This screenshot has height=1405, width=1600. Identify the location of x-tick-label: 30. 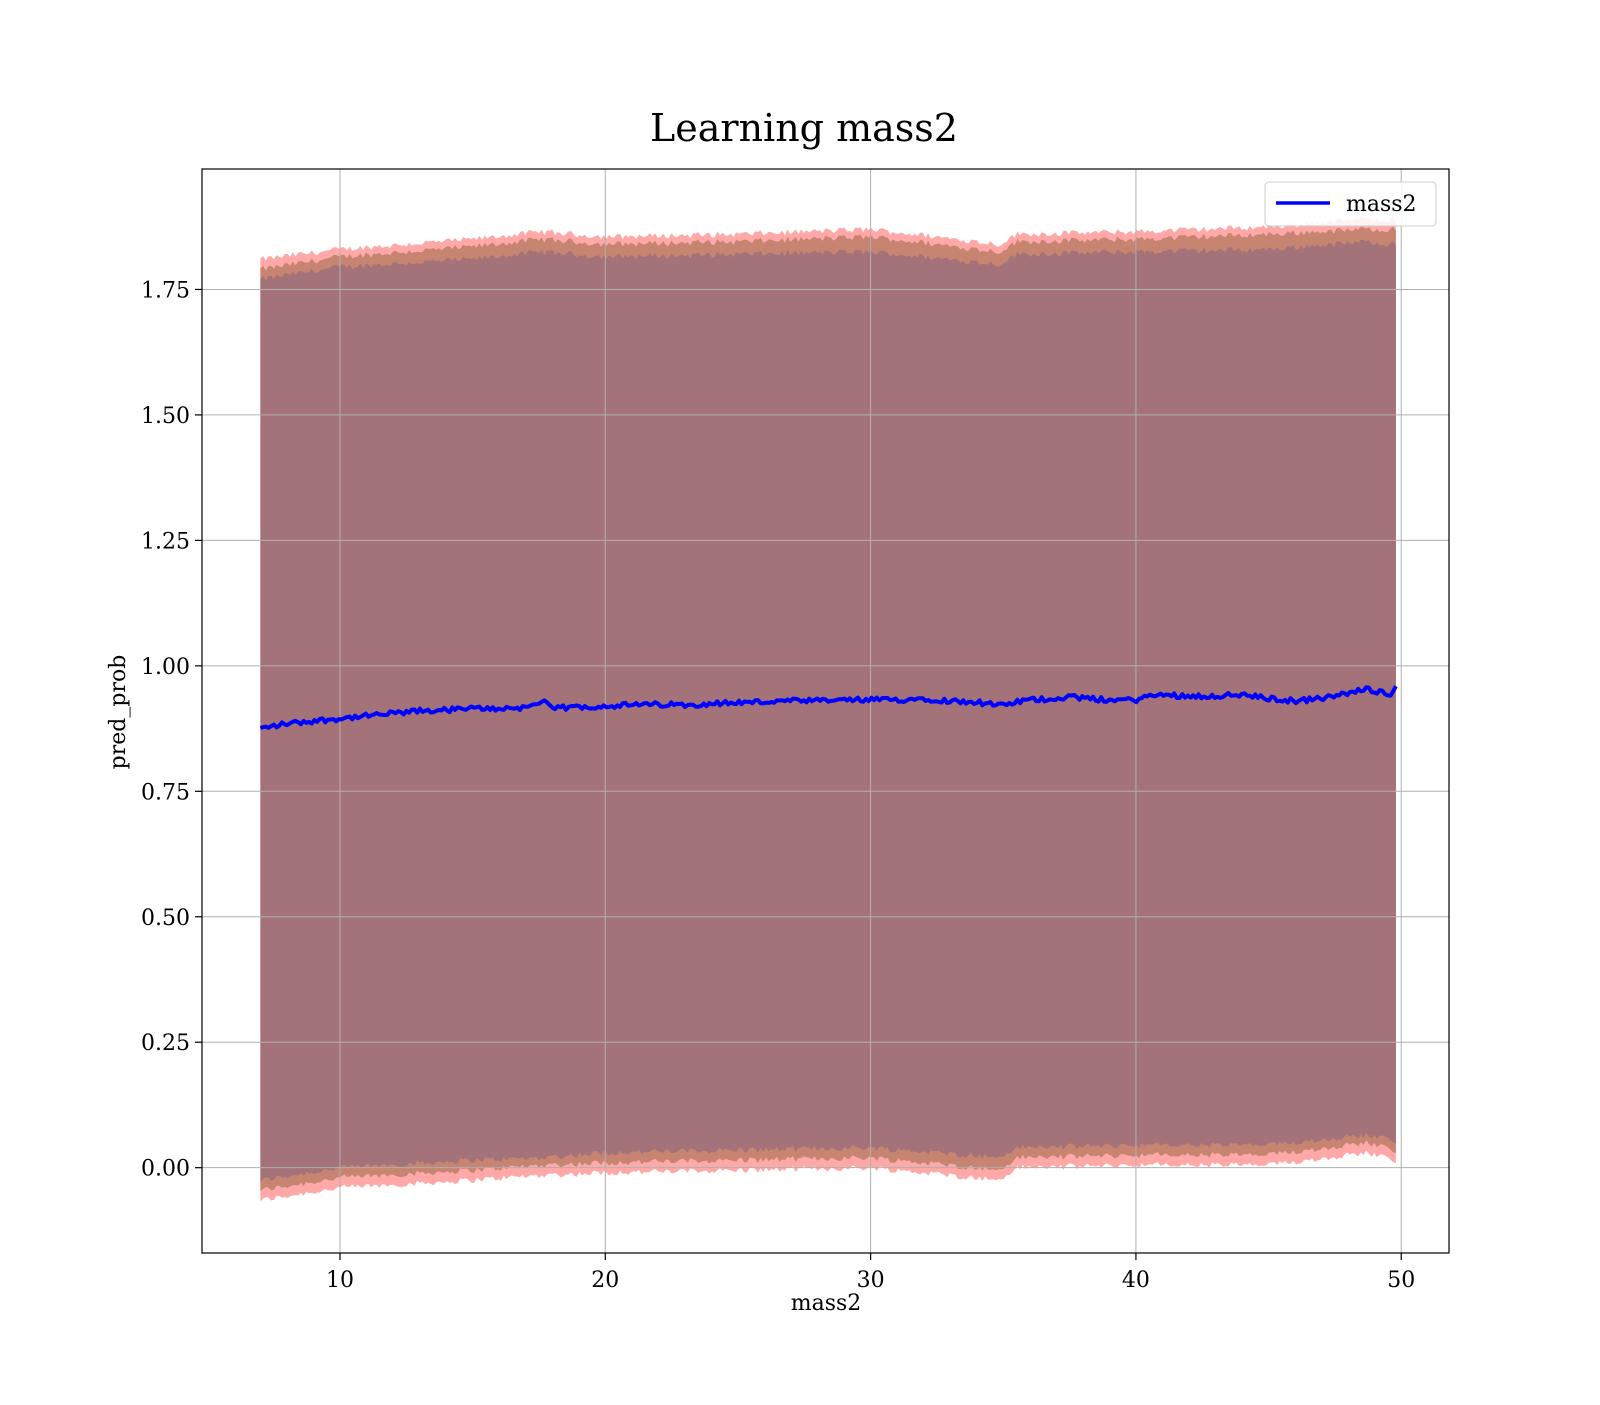
(871, 1280).